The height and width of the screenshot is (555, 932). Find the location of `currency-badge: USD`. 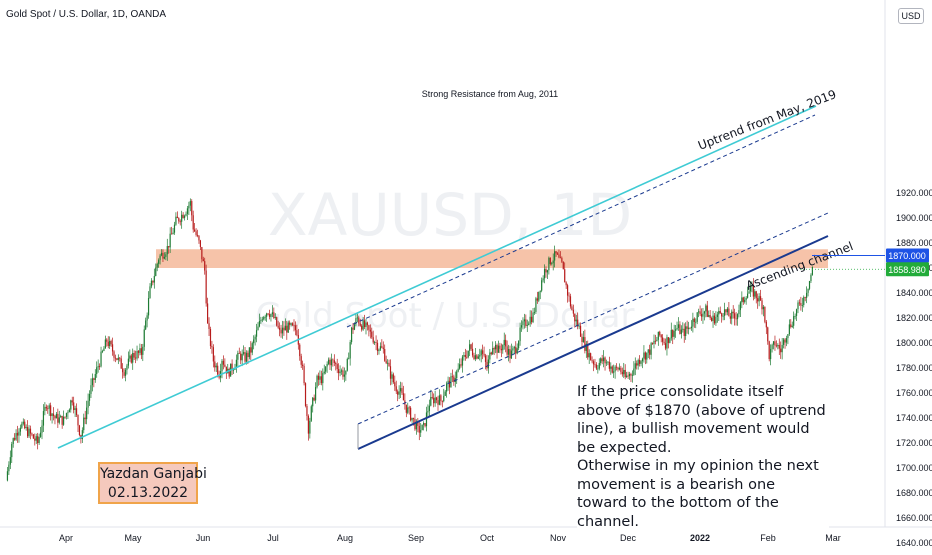

currency-badge: USD is located at coordinates (911, 16).